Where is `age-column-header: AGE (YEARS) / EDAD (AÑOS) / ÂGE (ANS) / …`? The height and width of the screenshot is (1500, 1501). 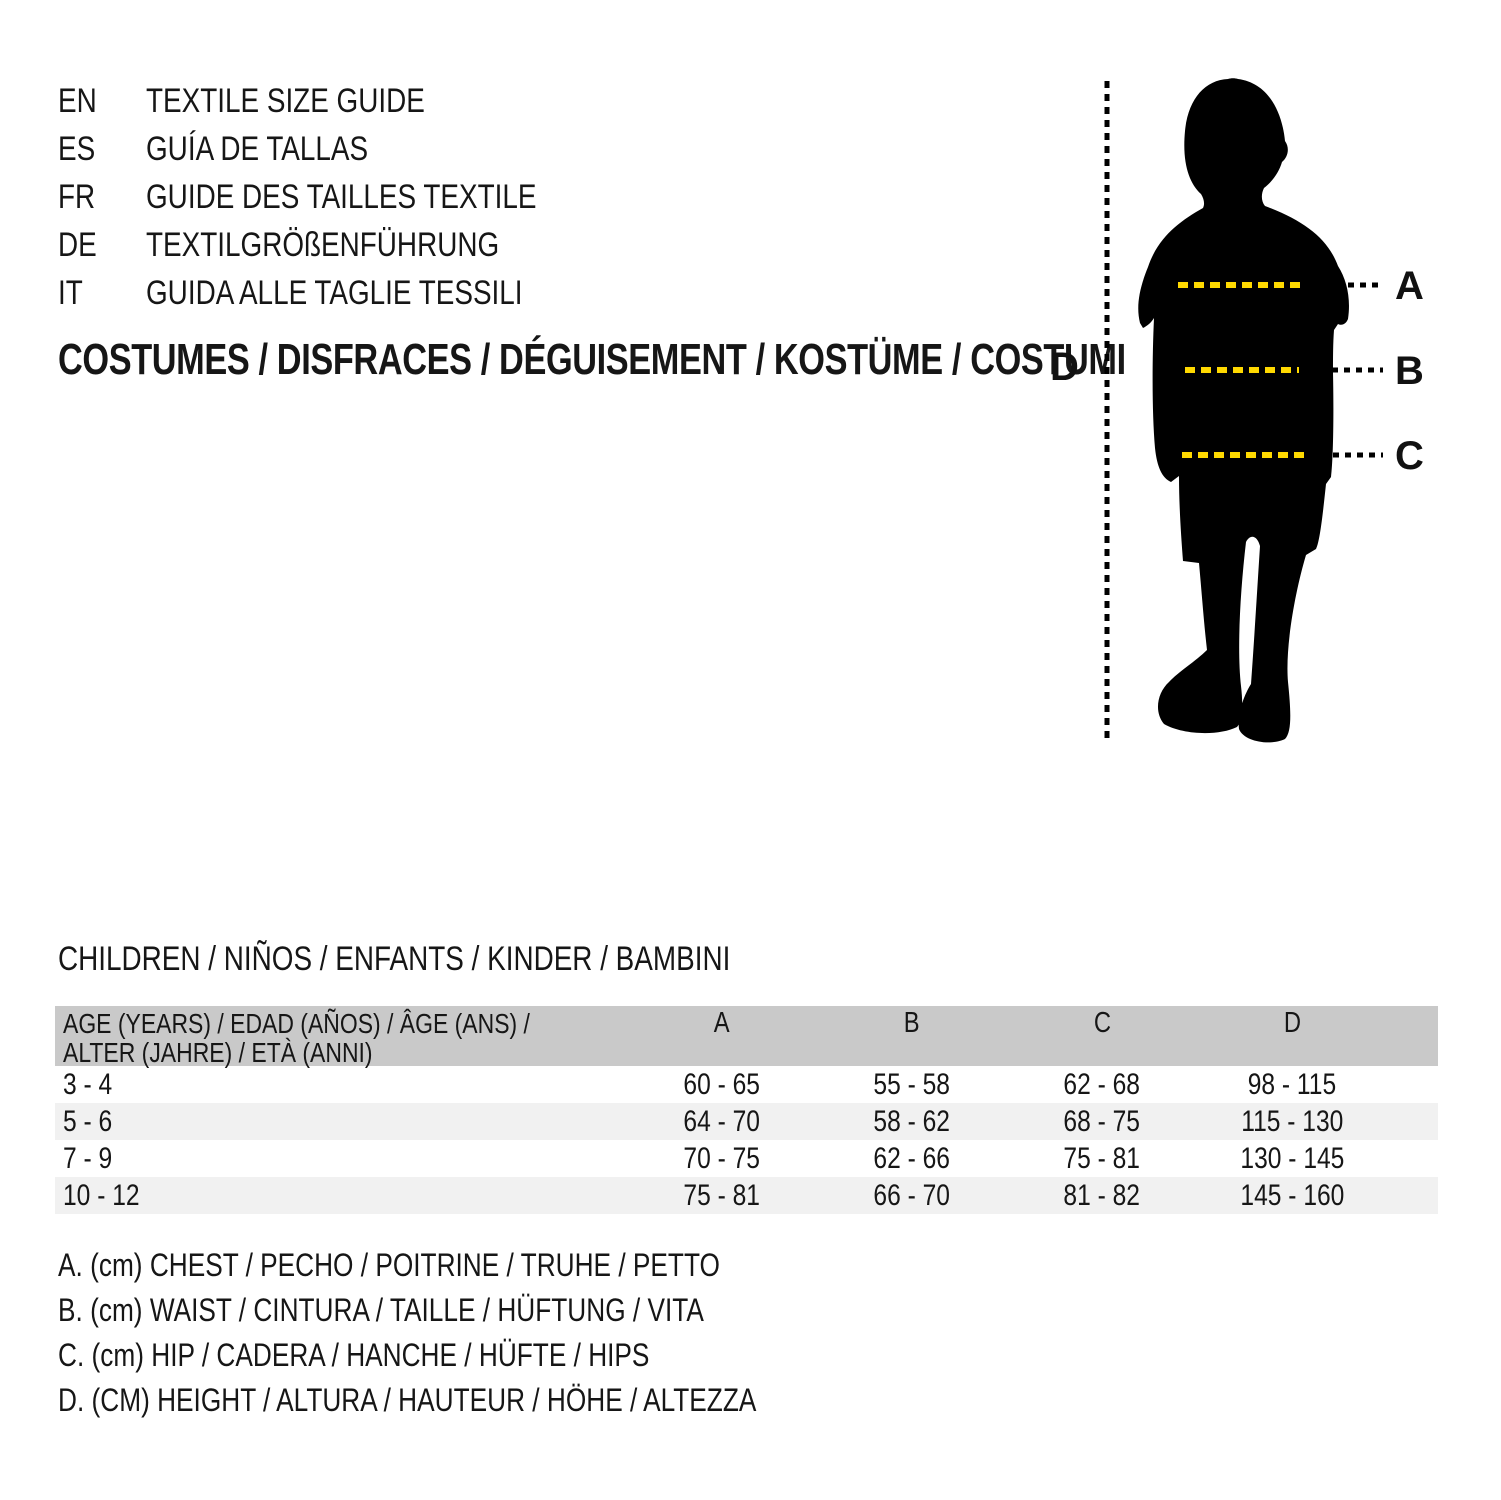 age-column-header: AGE (YEARS) / EDAD (AÑOS) / ÂGE (ANS) / … is located at coordinates (296, 1038).